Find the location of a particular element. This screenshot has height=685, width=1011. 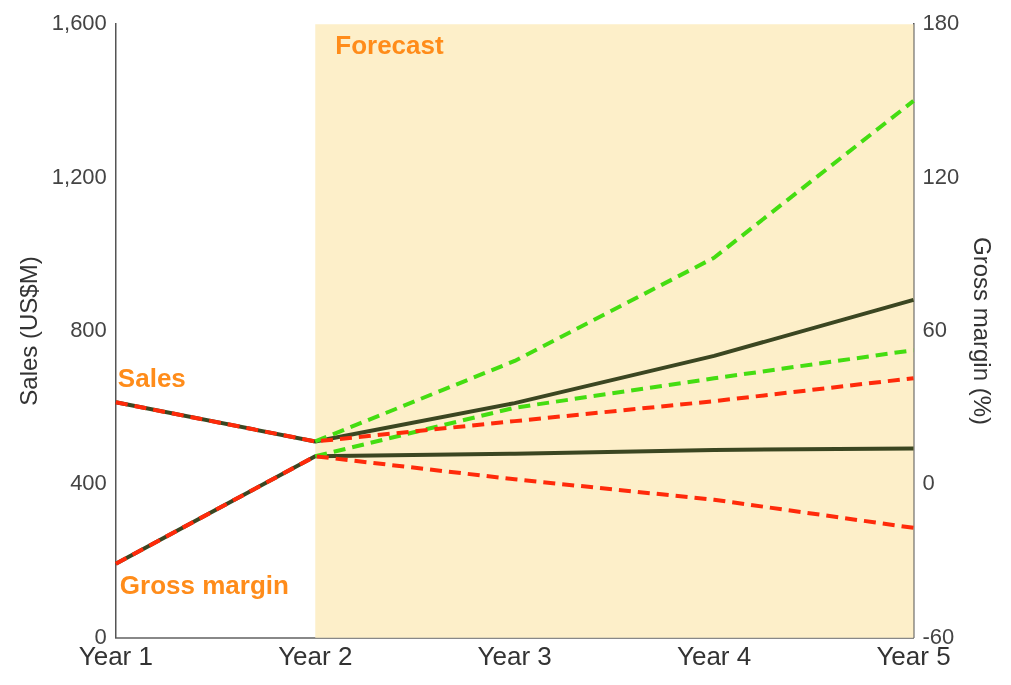

y-axis-title: Sales (US$M) is located at coordinates (29, 331).